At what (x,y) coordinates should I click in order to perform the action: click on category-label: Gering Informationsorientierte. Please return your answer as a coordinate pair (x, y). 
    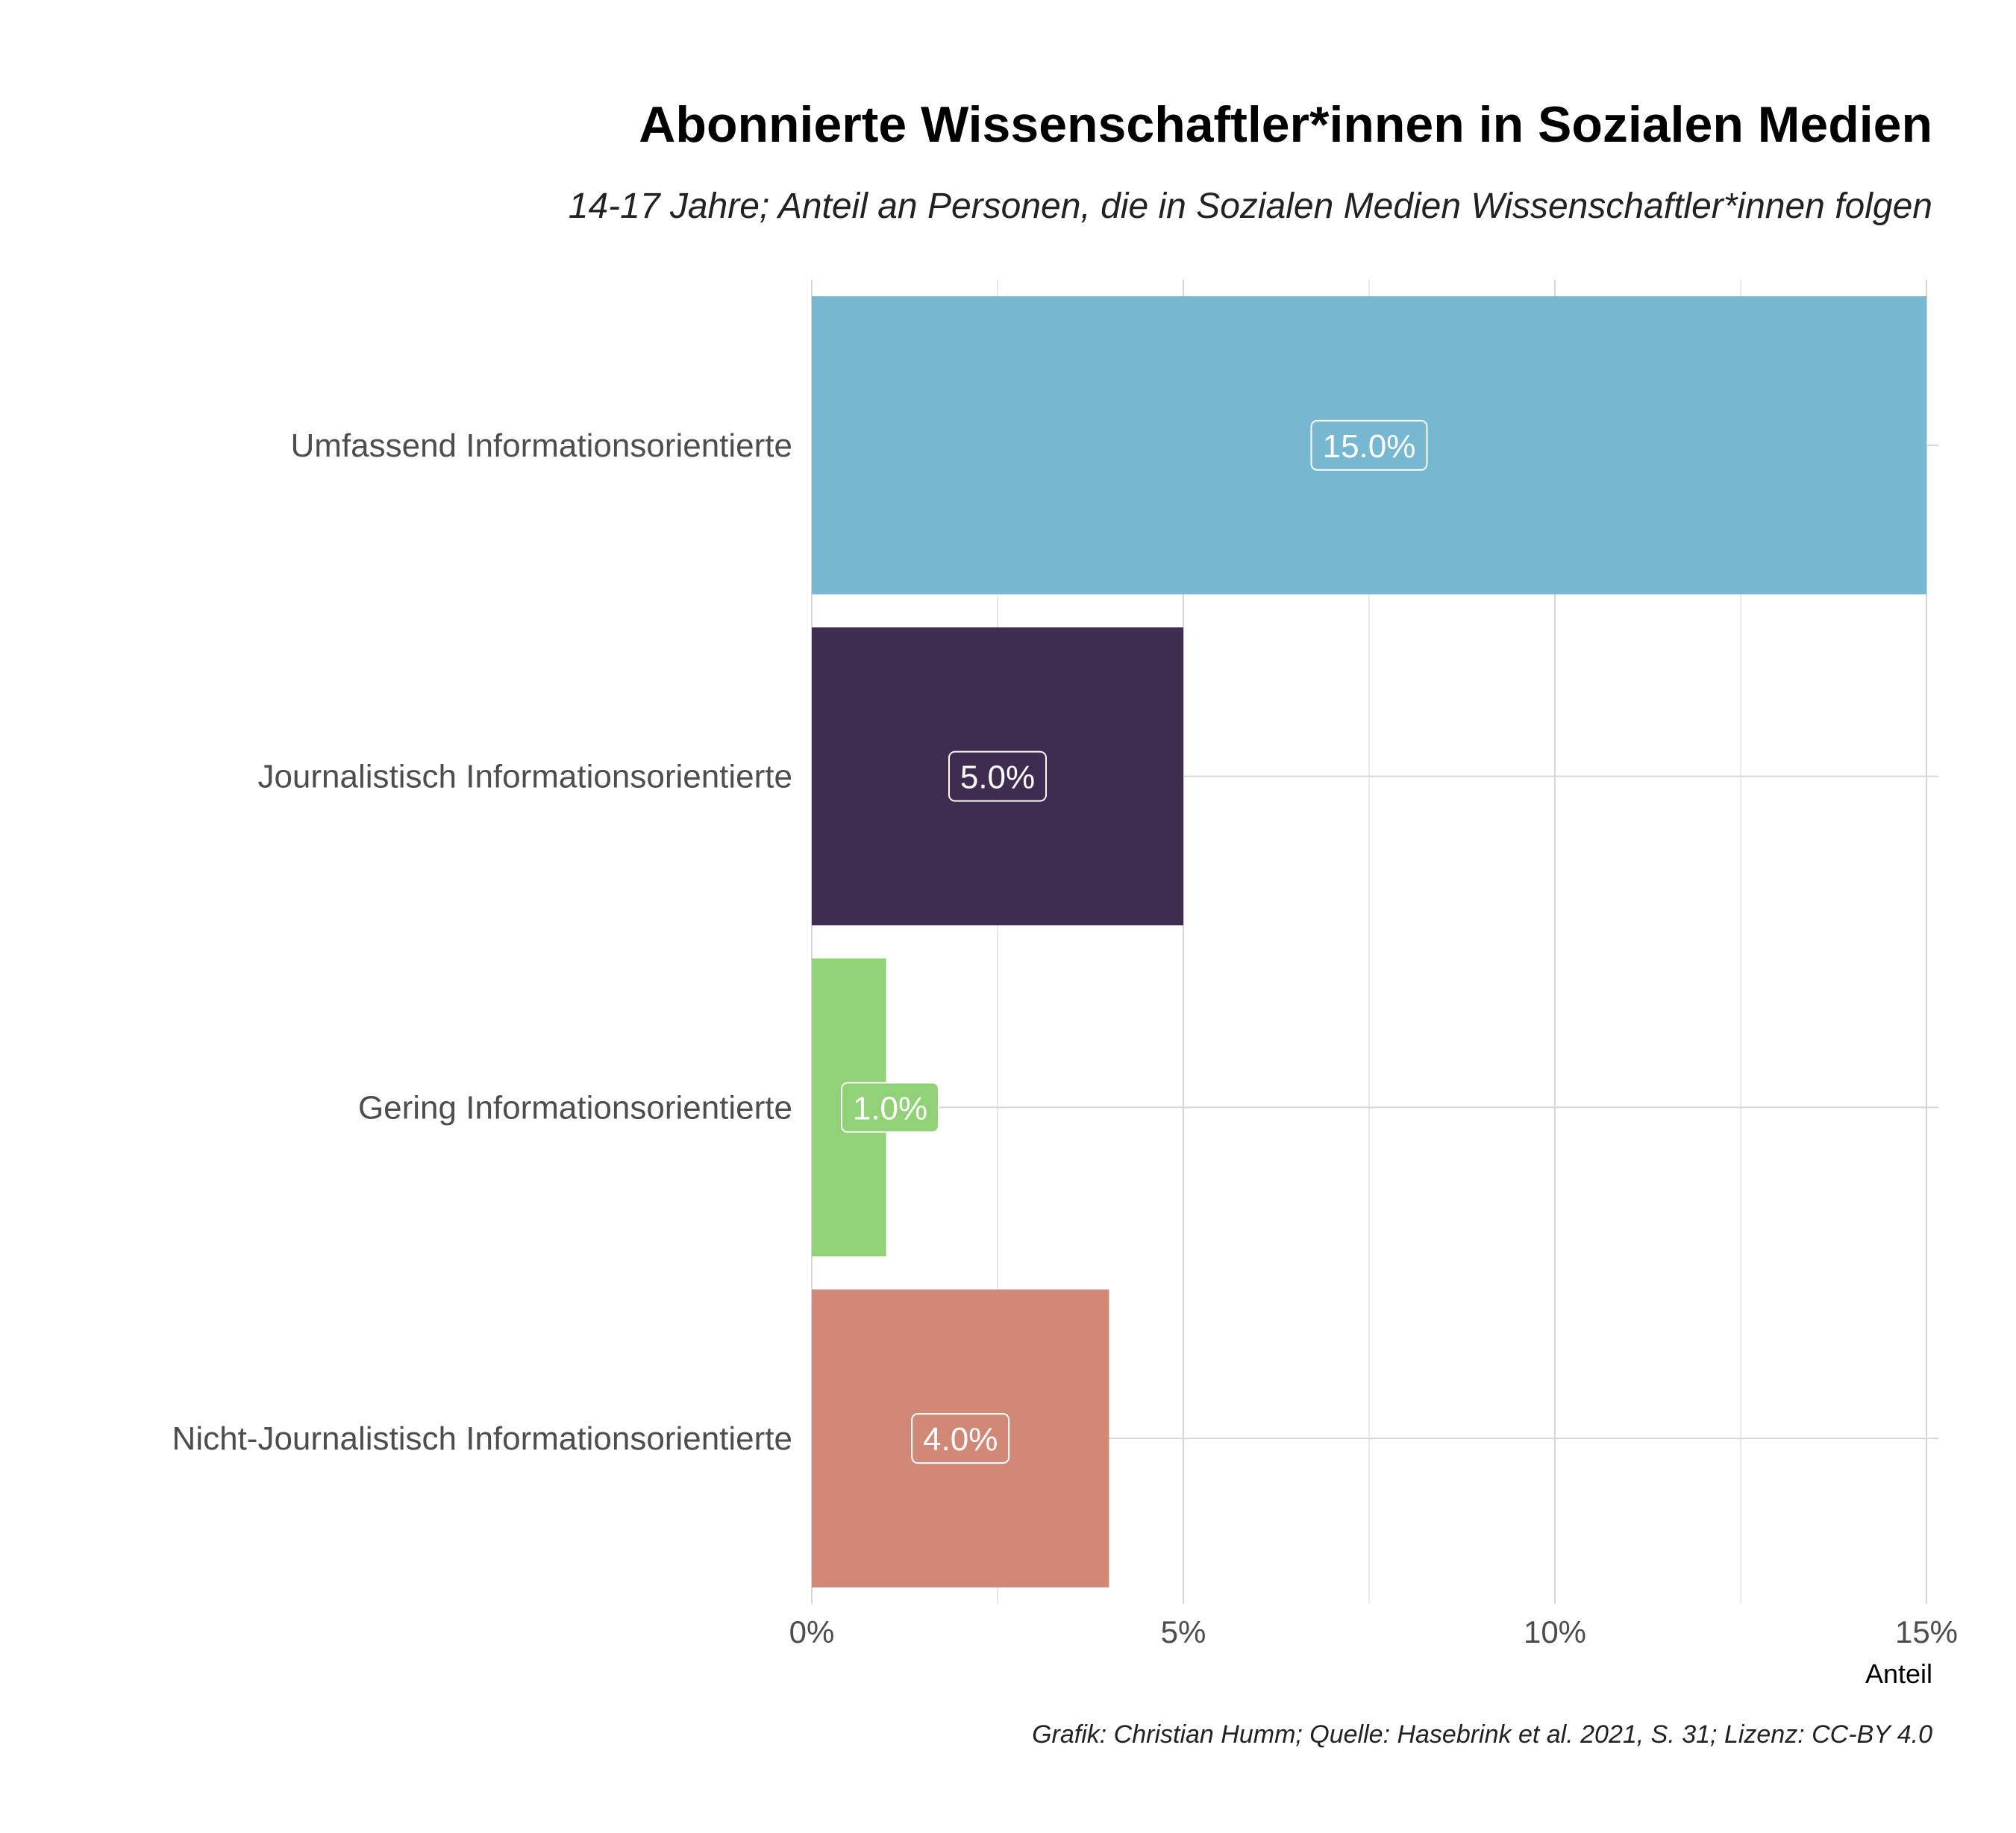
    Looking at the image, I should click on (575, 1107).